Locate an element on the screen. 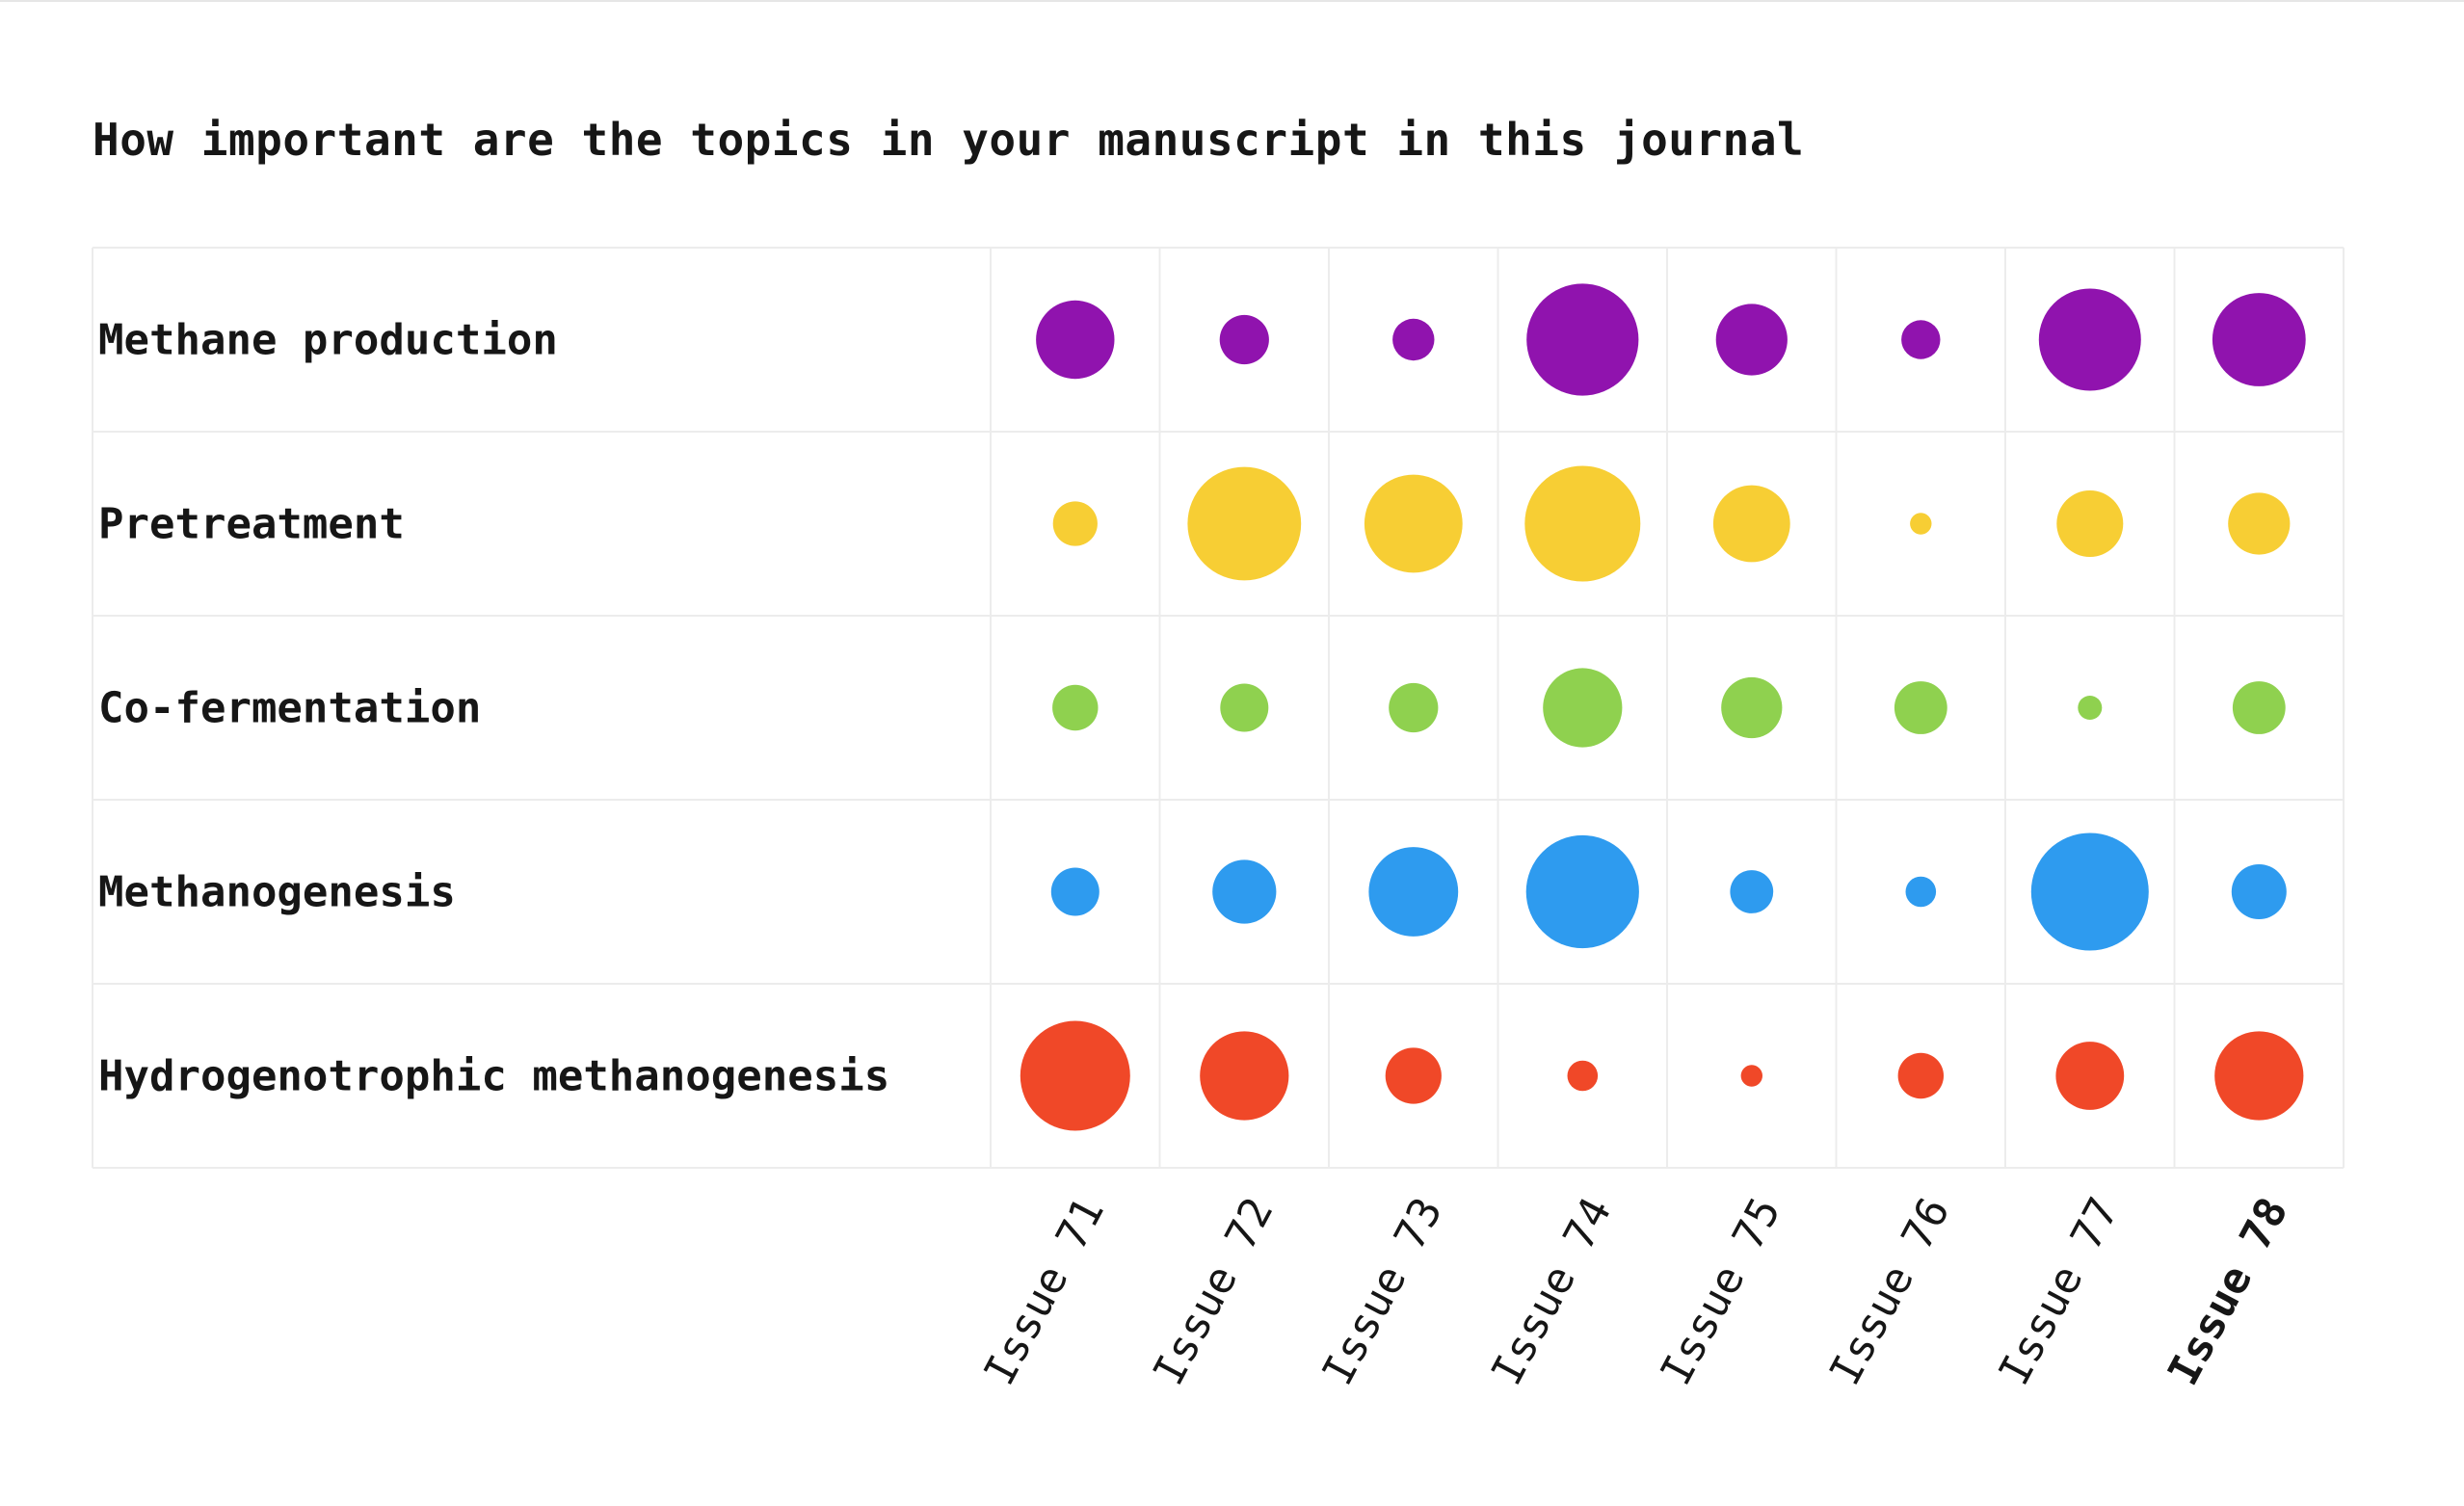  row-label: Methanogenesis is located at coordinates (277, 892).